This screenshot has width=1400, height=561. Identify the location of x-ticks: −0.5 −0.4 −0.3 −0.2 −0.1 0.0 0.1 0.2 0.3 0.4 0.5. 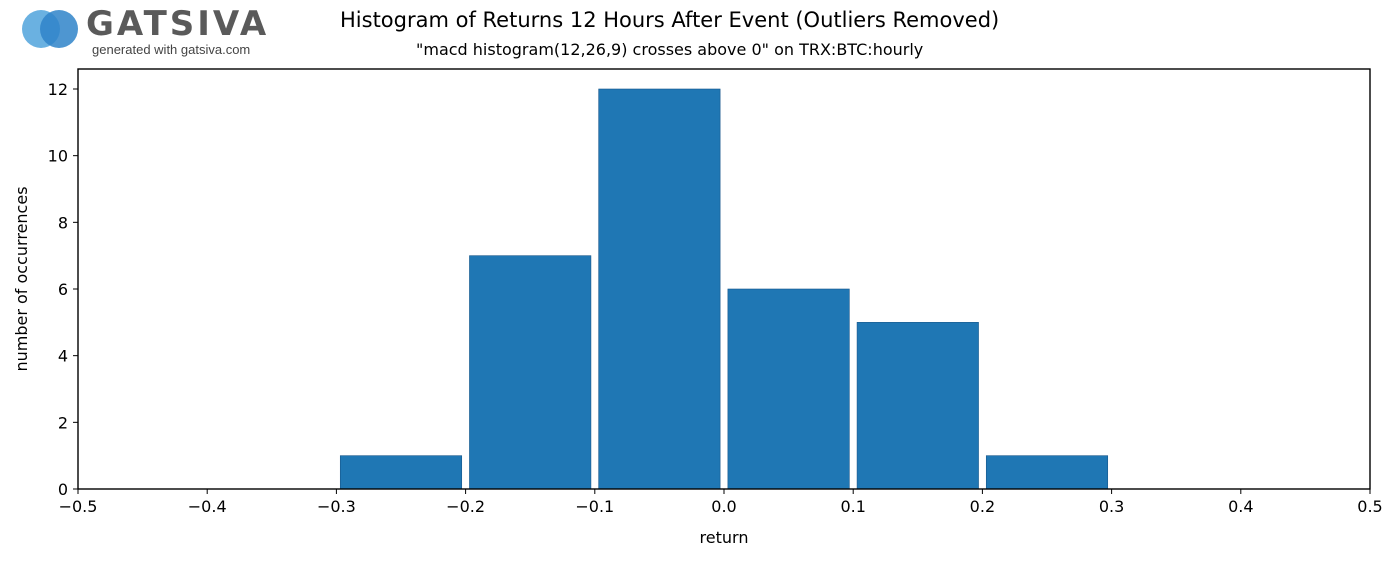
(721, 502).